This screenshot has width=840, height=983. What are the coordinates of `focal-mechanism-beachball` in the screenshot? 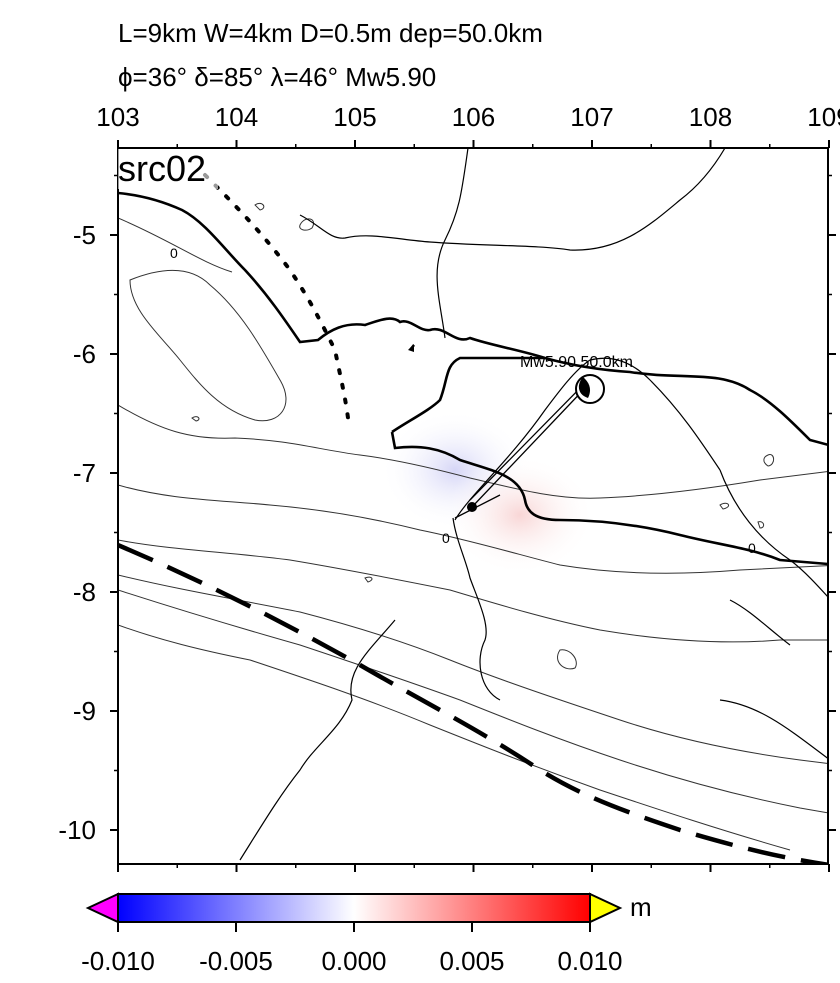 It's located at (590, 389).